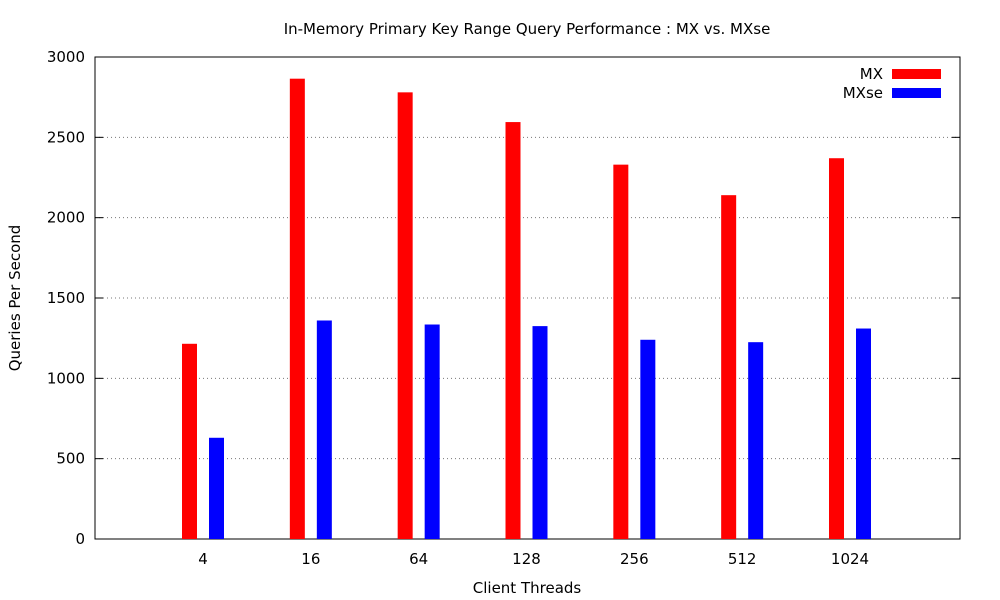 Image resolution: width=1000 pixels, height=600 pixels. What do you see at coordinates (15, 298) in the screenshot?
I see `y-axis-label: Queries Per Second` at bounding box center [15, 298].